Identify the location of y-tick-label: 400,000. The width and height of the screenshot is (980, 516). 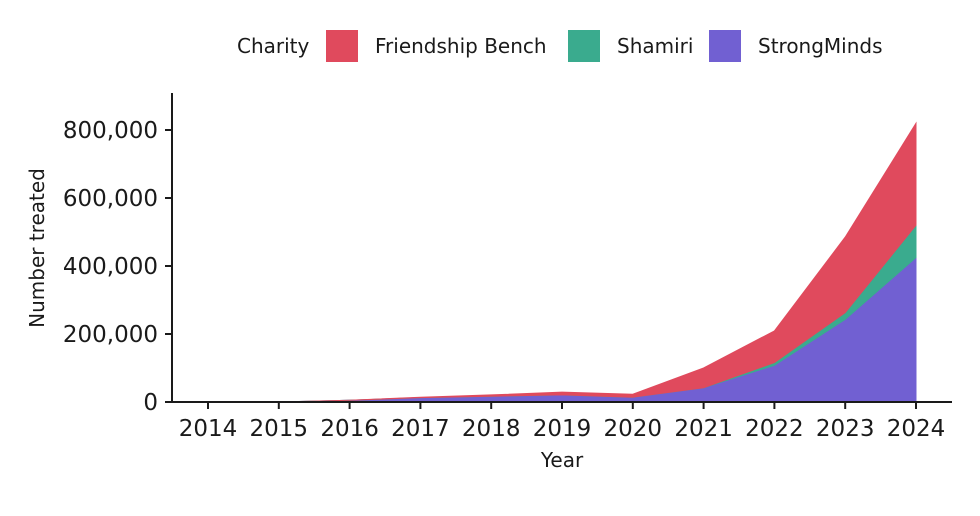
(110, 267).